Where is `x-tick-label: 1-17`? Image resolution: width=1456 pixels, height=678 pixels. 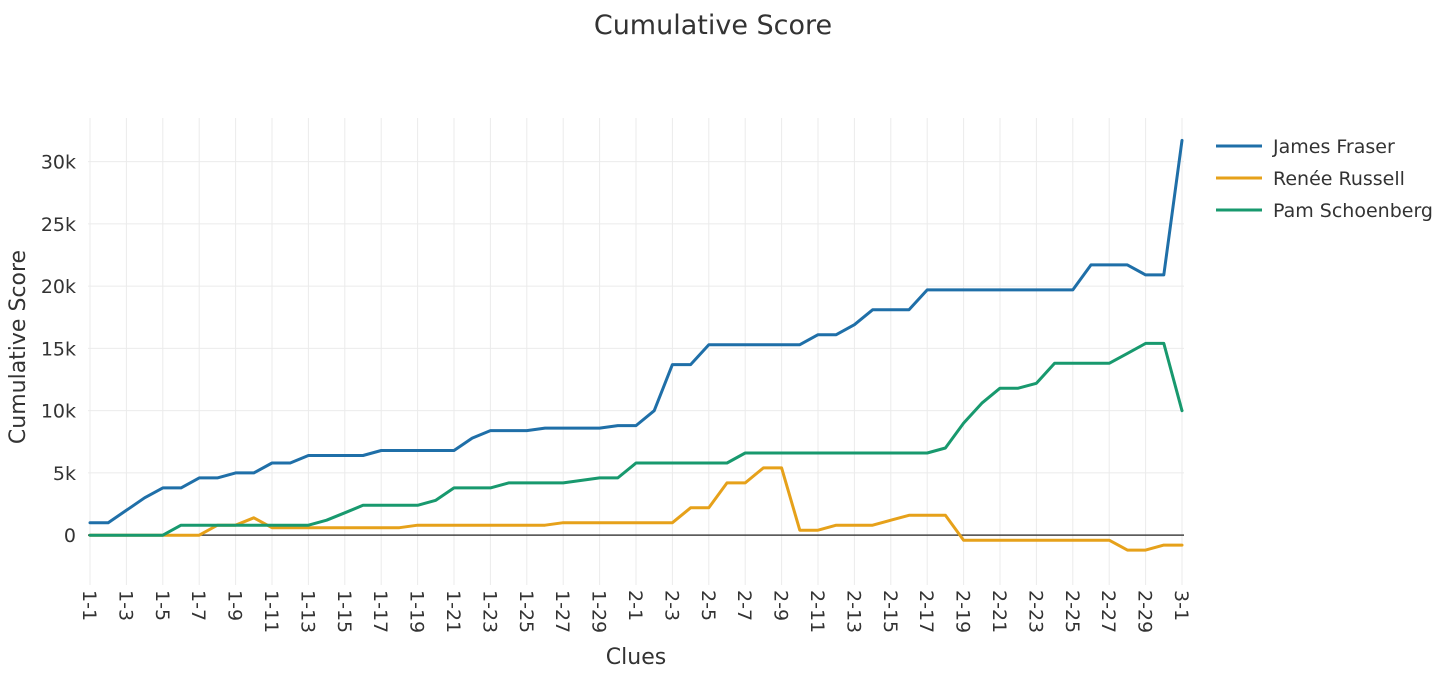 x-tick-label: 1-17 is located at coordinates (380, 611).